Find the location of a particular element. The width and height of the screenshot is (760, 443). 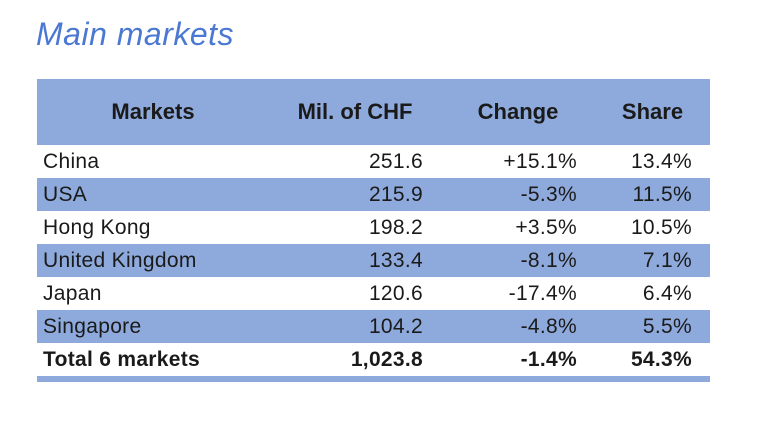

cell-market: Hong Kong is located at coordinates (97, 227).